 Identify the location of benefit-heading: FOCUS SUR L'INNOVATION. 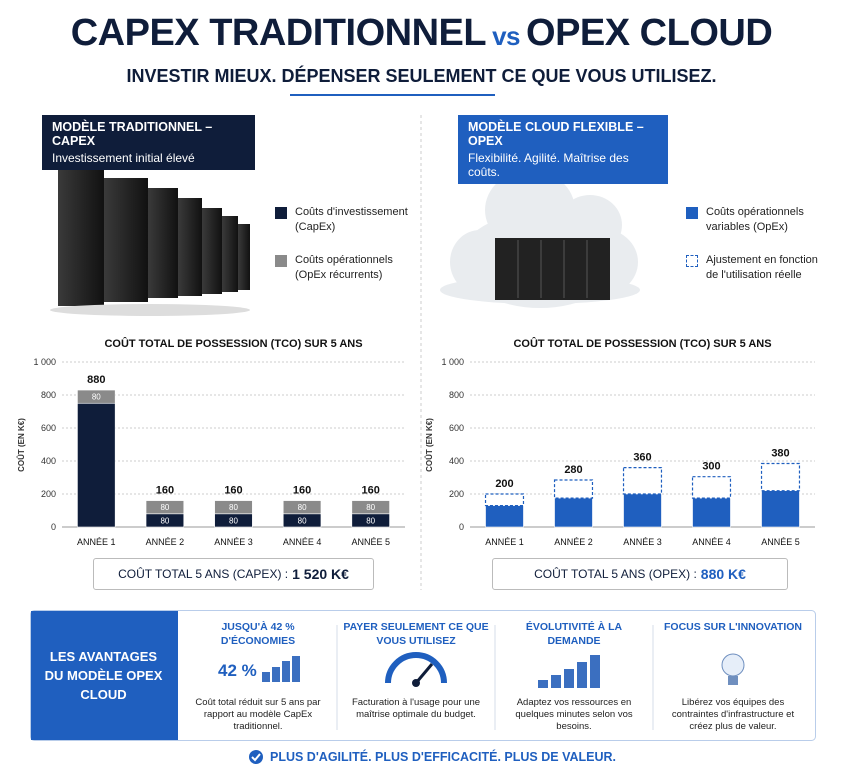
(733, 627).